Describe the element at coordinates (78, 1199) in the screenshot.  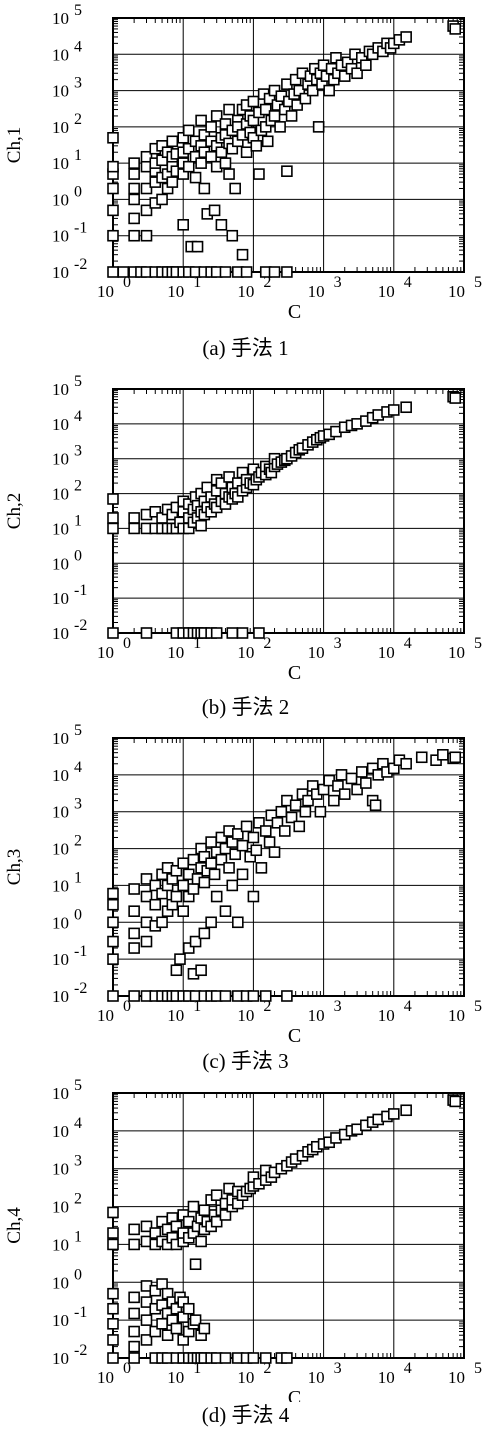
I see `y-tick-exponent: 2` at that location.